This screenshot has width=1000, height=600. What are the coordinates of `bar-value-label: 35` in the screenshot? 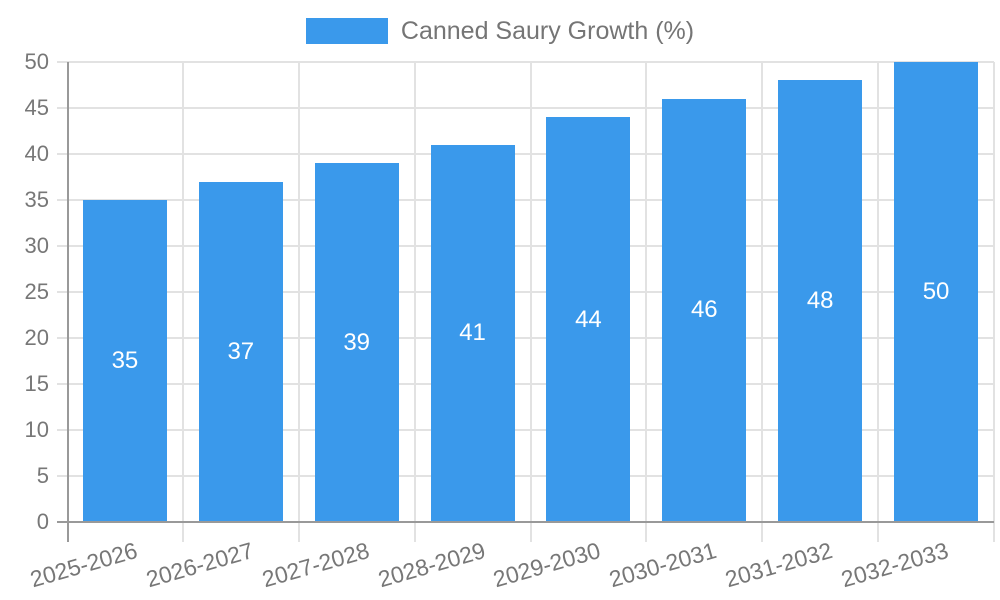 It's located at (125, 360).